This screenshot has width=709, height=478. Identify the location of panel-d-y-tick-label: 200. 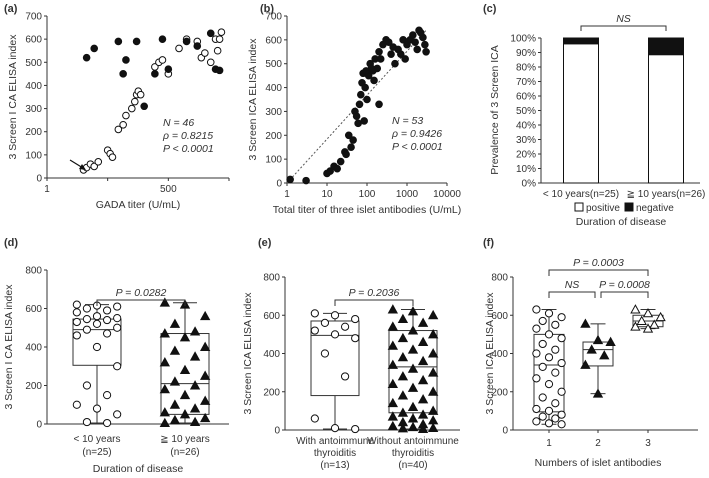
(33, 386).